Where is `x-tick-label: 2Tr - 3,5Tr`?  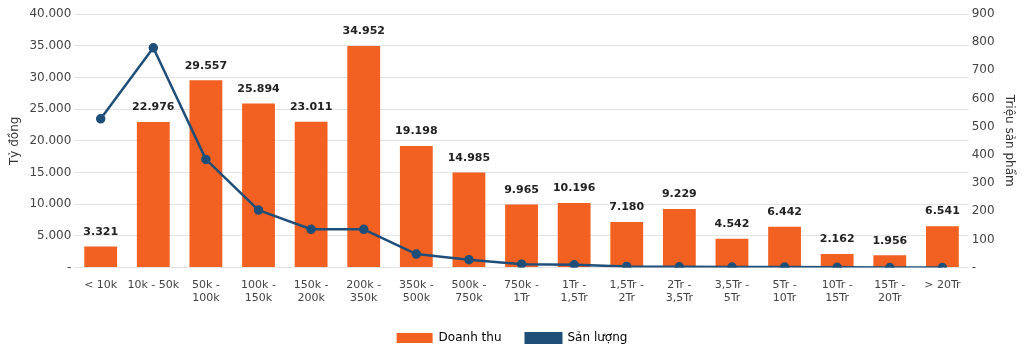 x-tick-label: 2Tr - 3,5Tr is located at coordinates (679, 291).